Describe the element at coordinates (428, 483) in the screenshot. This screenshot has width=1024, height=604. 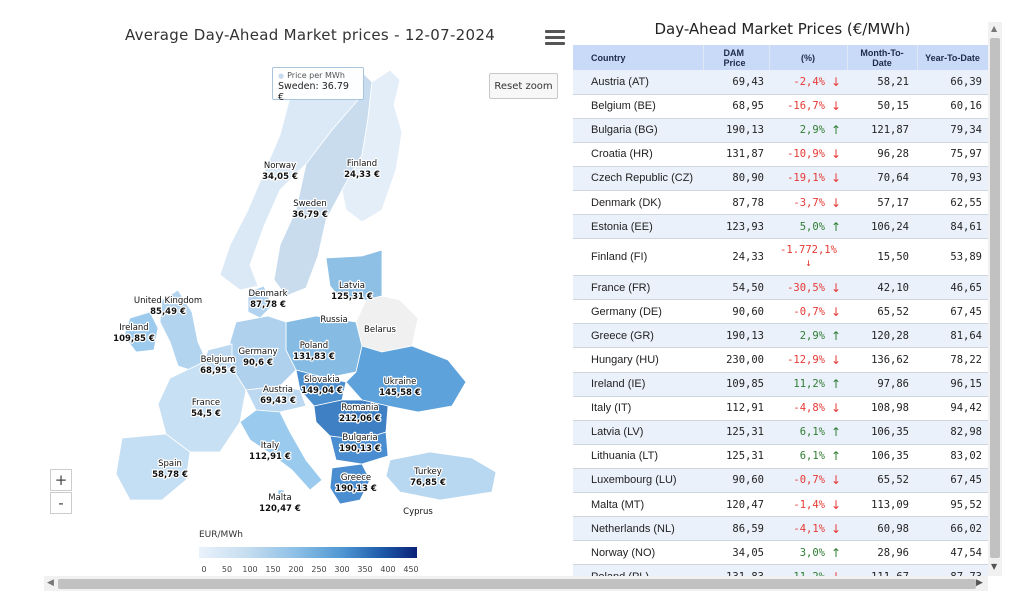
I see `map-value-turkey: 76,85 €` at that location.